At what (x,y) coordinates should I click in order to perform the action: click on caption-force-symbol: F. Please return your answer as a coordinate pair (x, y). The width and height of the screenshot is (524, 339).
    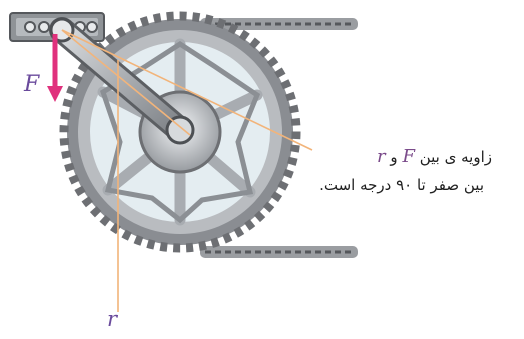
    Looking at the image, I should click on (408, 156).